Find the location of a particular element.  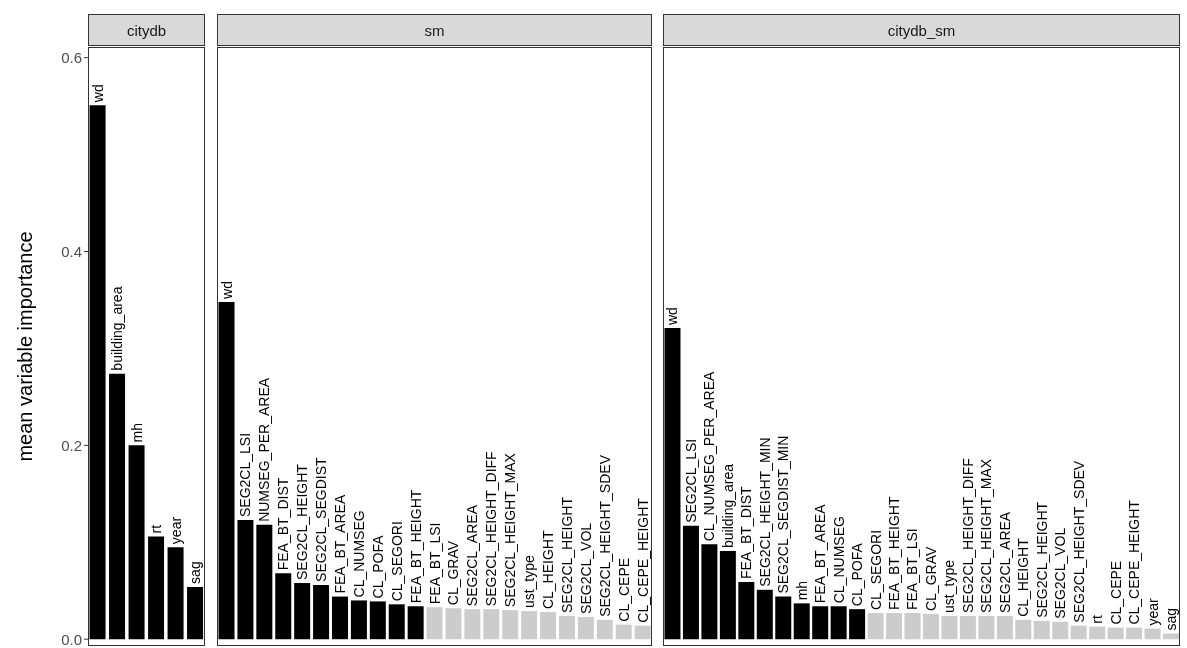

y-tick-label: 0.4 is located at coordinates (71, 251).